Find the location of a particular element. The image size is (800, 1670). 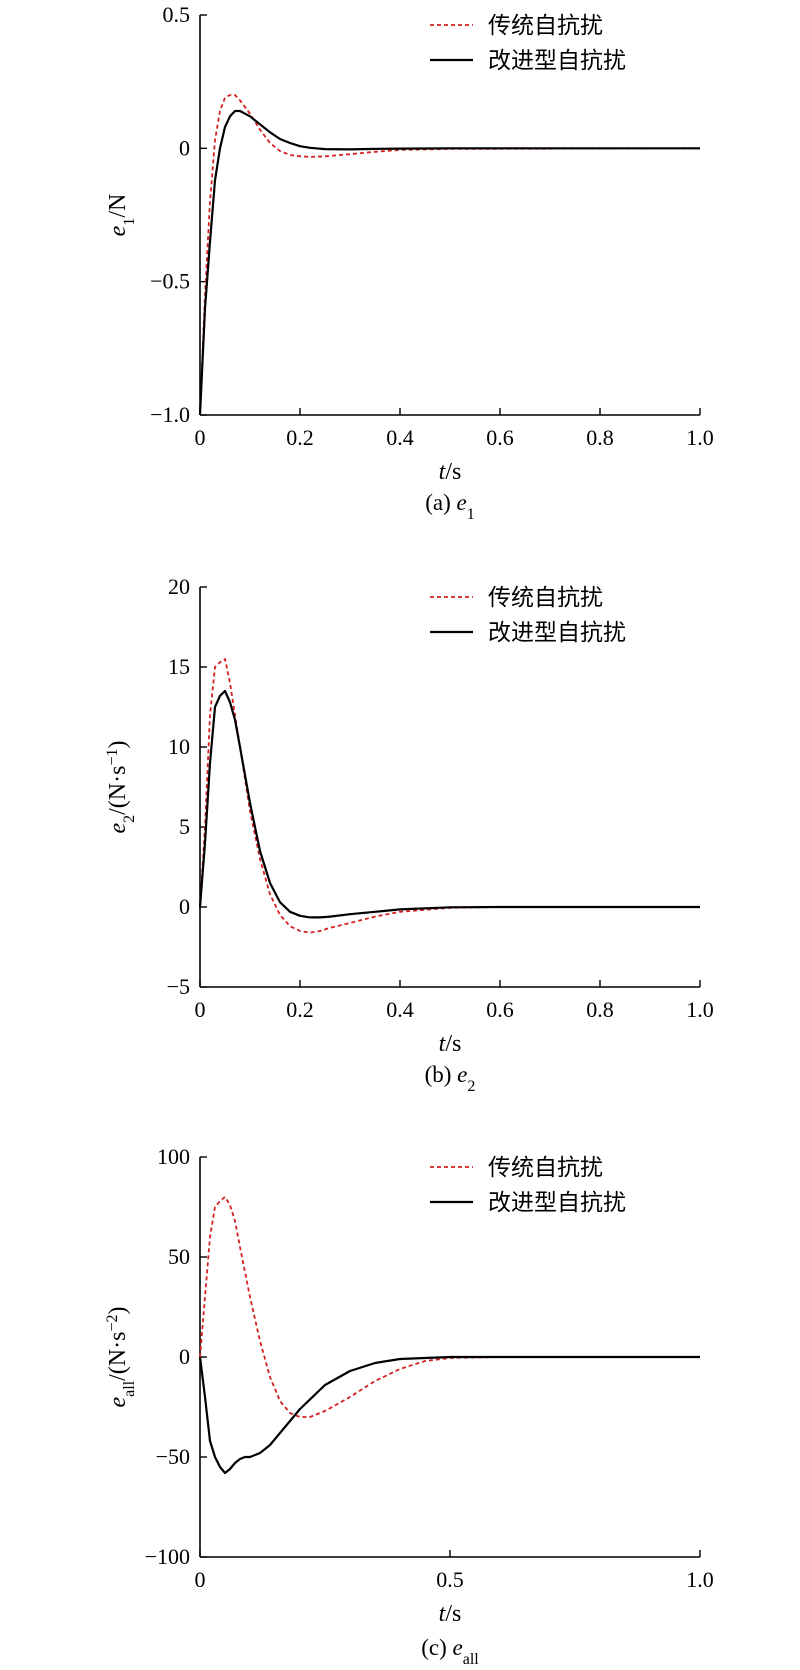

y-tick-label: −50 is located at coordinates (173, 1456).